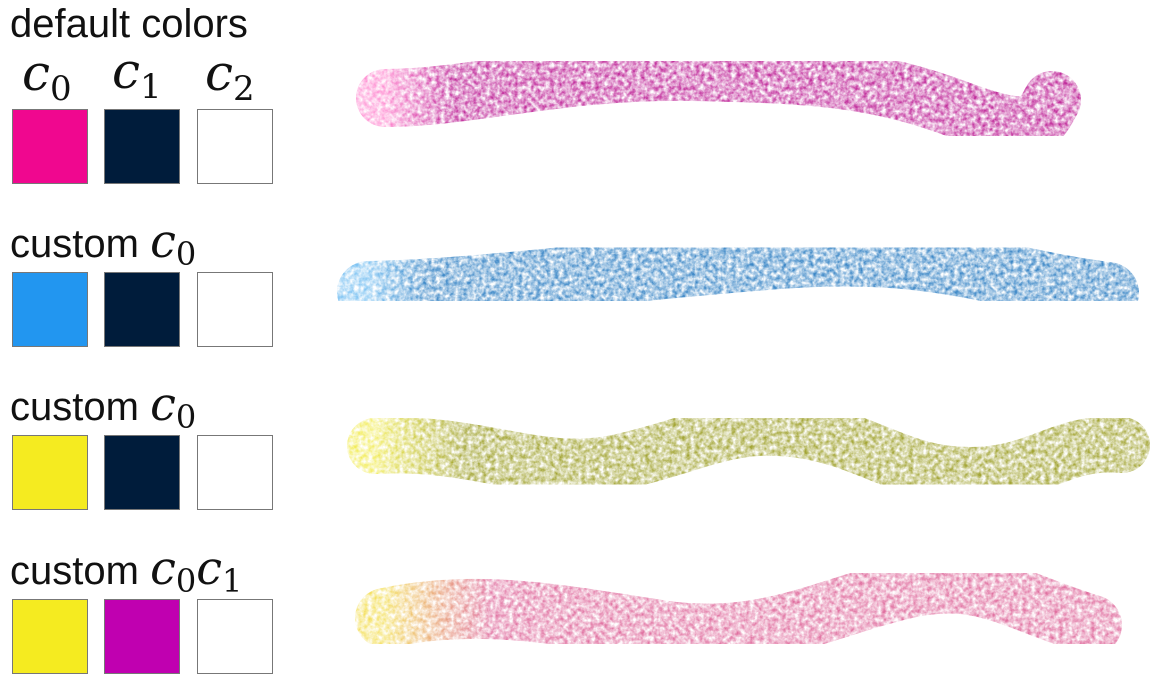 The width and height of the screenshot is (1168, 677). I want to click on swatch-row4-c2, so click(235, 636).